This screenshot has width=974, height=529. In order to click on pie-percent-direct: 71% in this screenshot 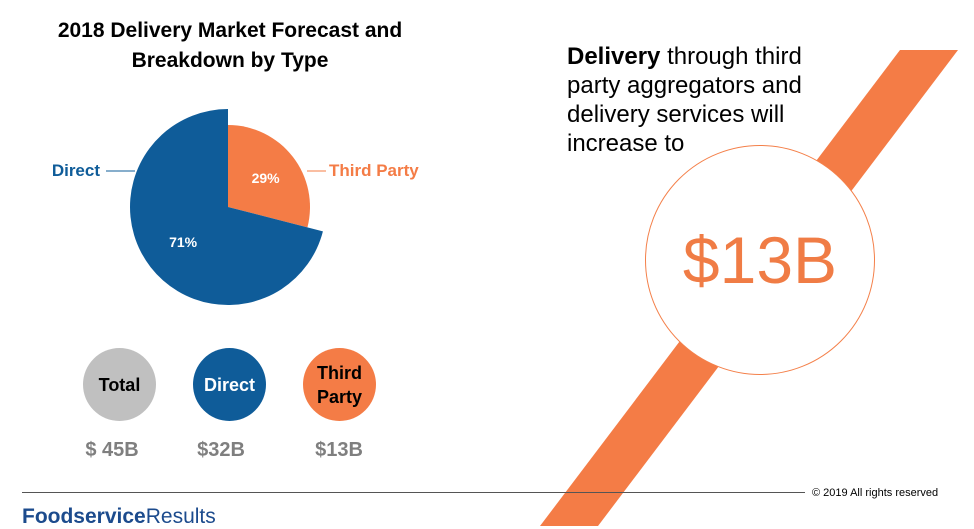, I will do `click(183, 242)`.